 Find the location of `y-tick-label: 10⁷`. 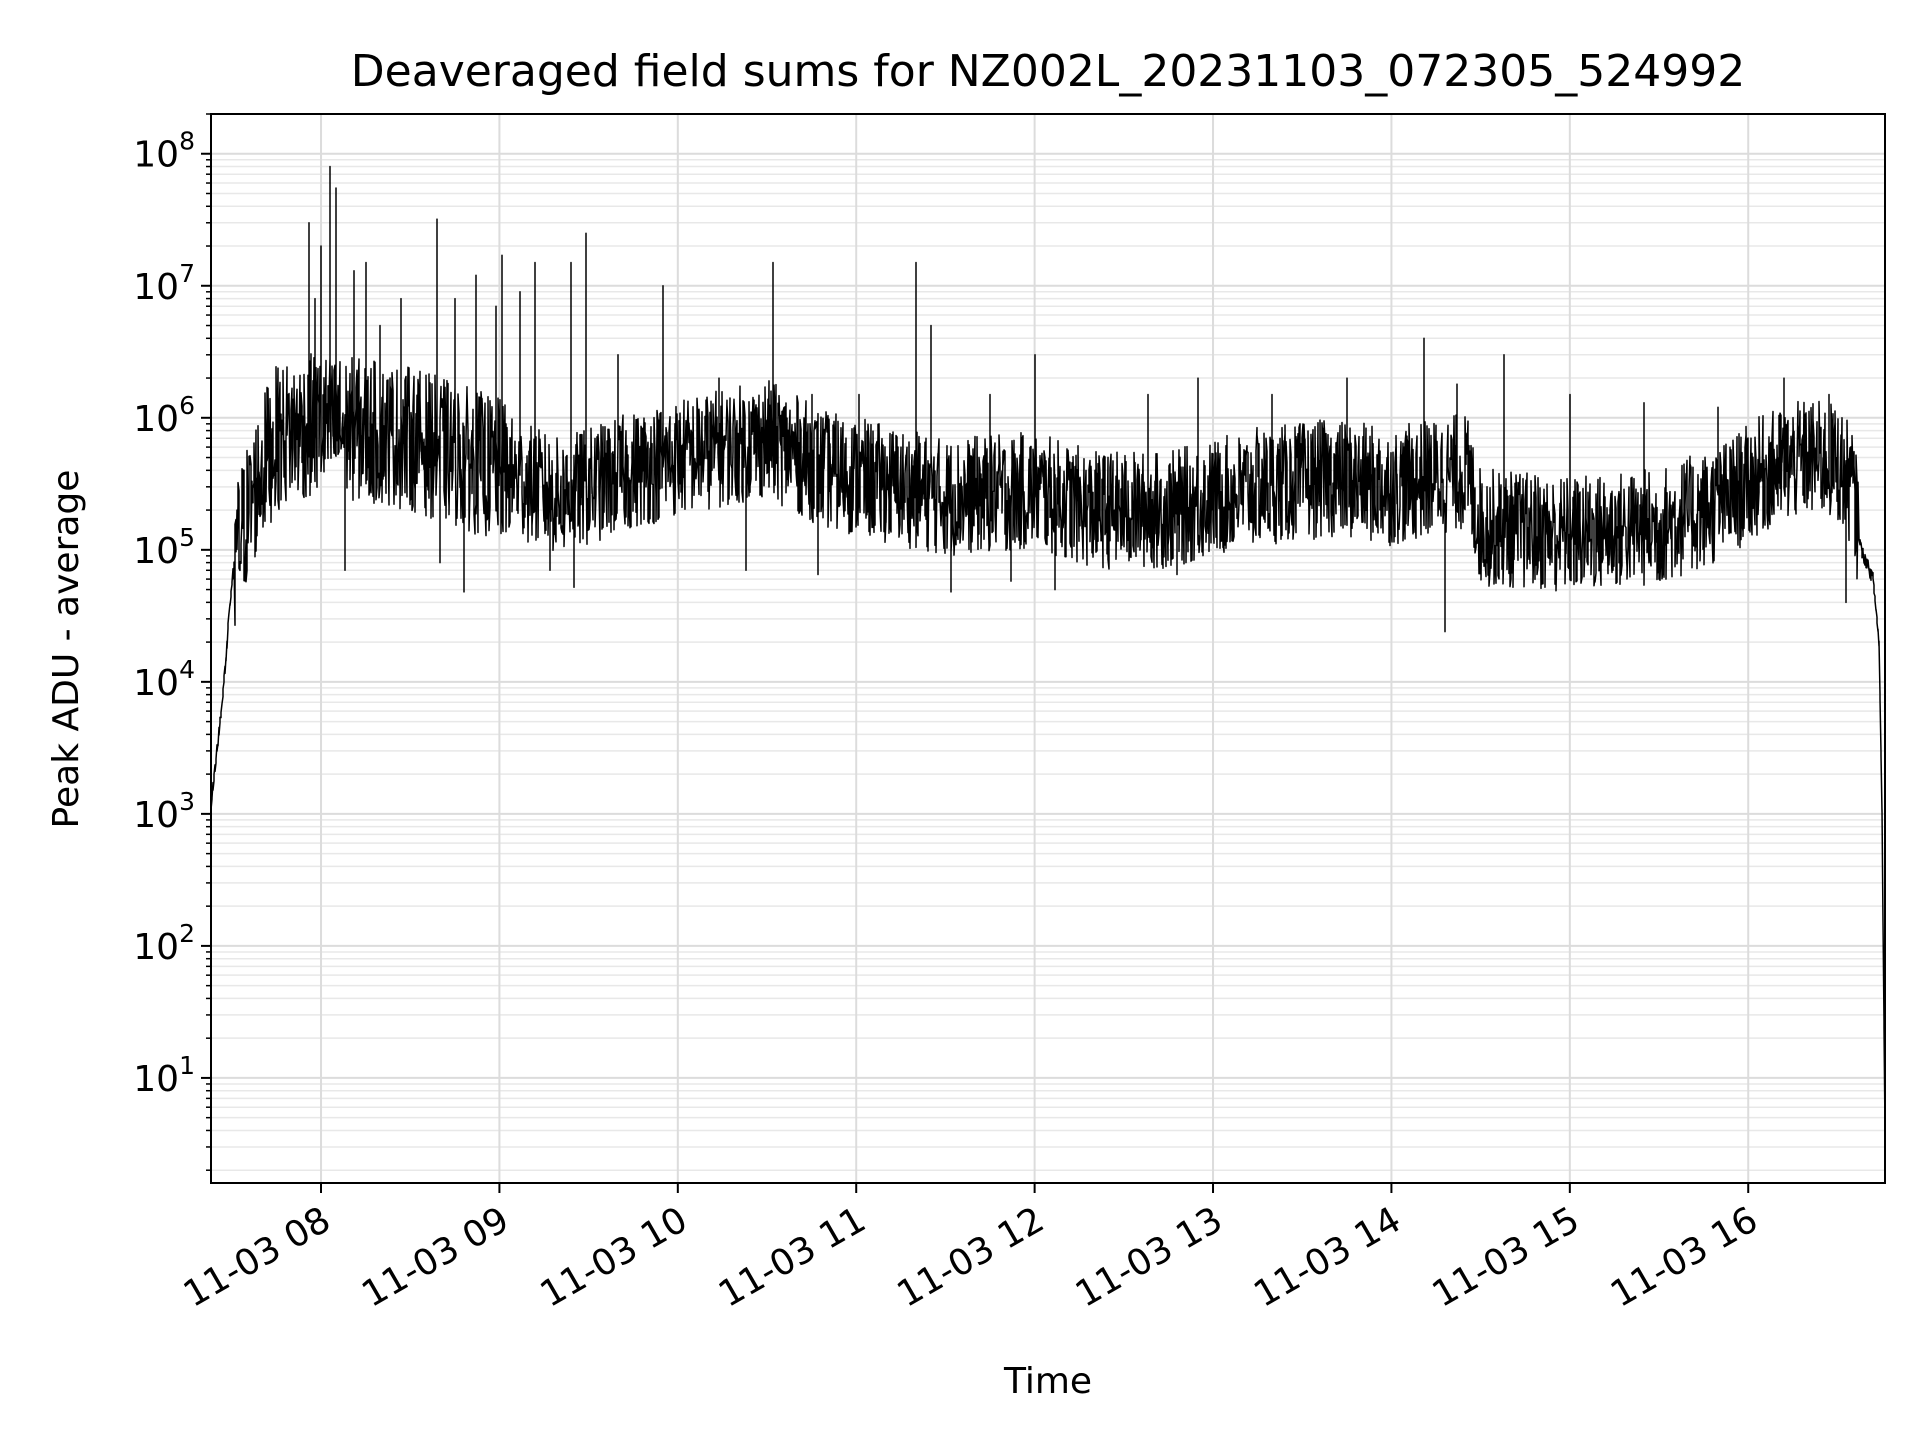

y-tick-label: 10⁷ is located at coordinates (164, 283).